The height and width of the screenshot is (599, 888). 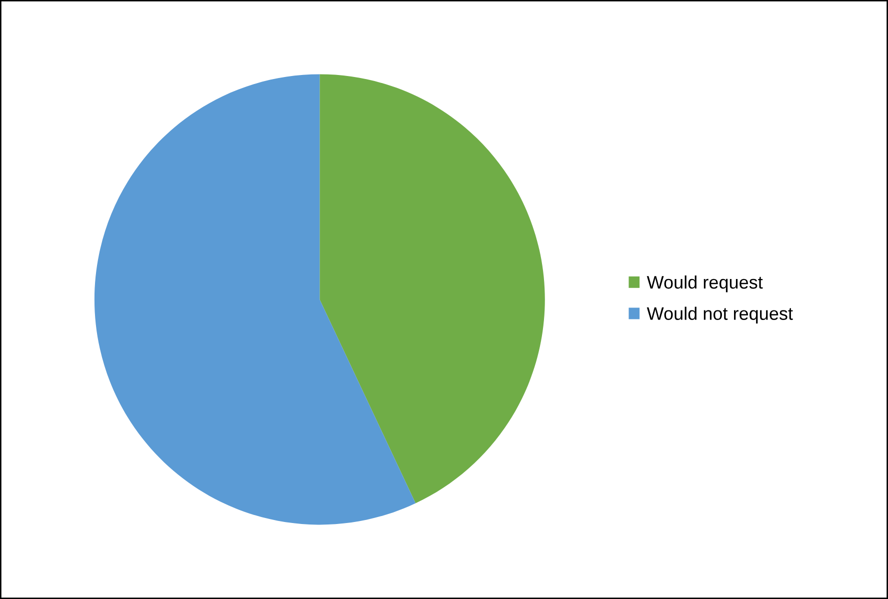 What do you see at coordinates (719, 315) in the screenshot?
I see `legend-label: Would not request` at bounding box center [719, 315].